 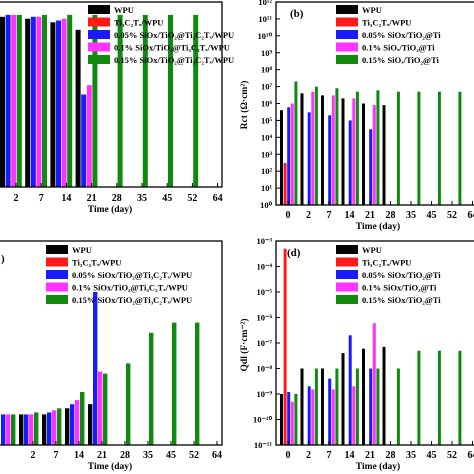 What do you see at coordinates (471, 215) in the screenshot?
I see `b-xtick-9: 64` at bounding box center [471, 215].